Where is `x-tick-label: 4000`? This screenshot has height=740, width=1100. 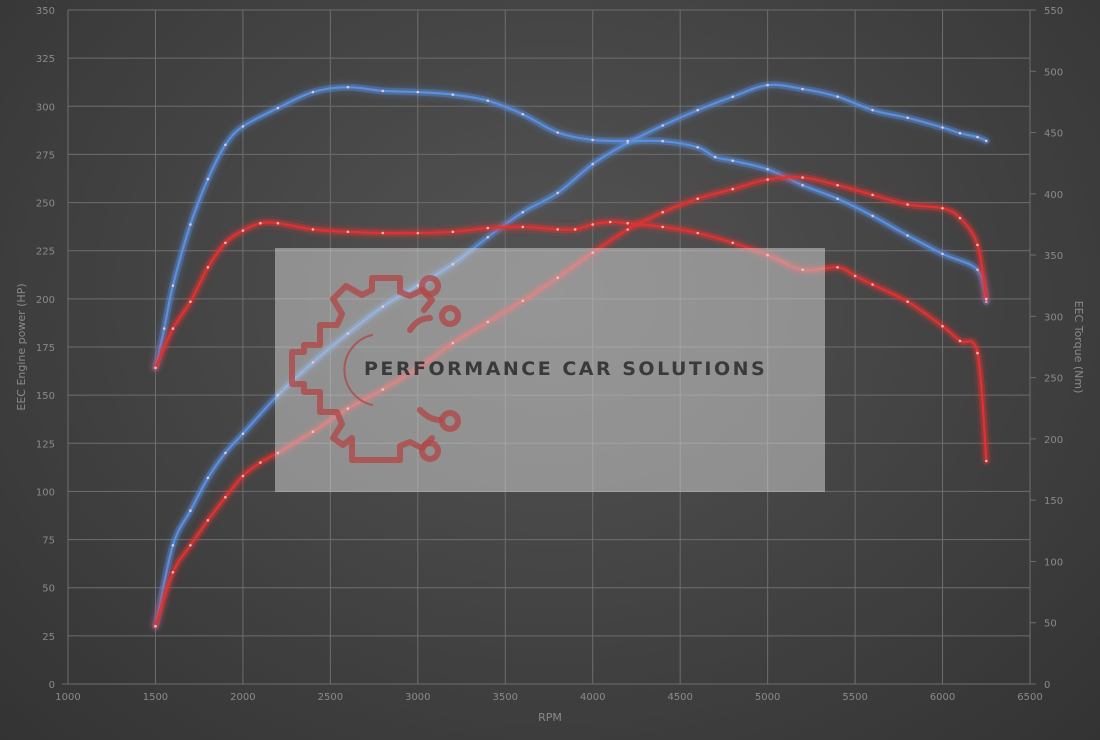
x-tick-label: 4000 is located at coordinates (592, 697).